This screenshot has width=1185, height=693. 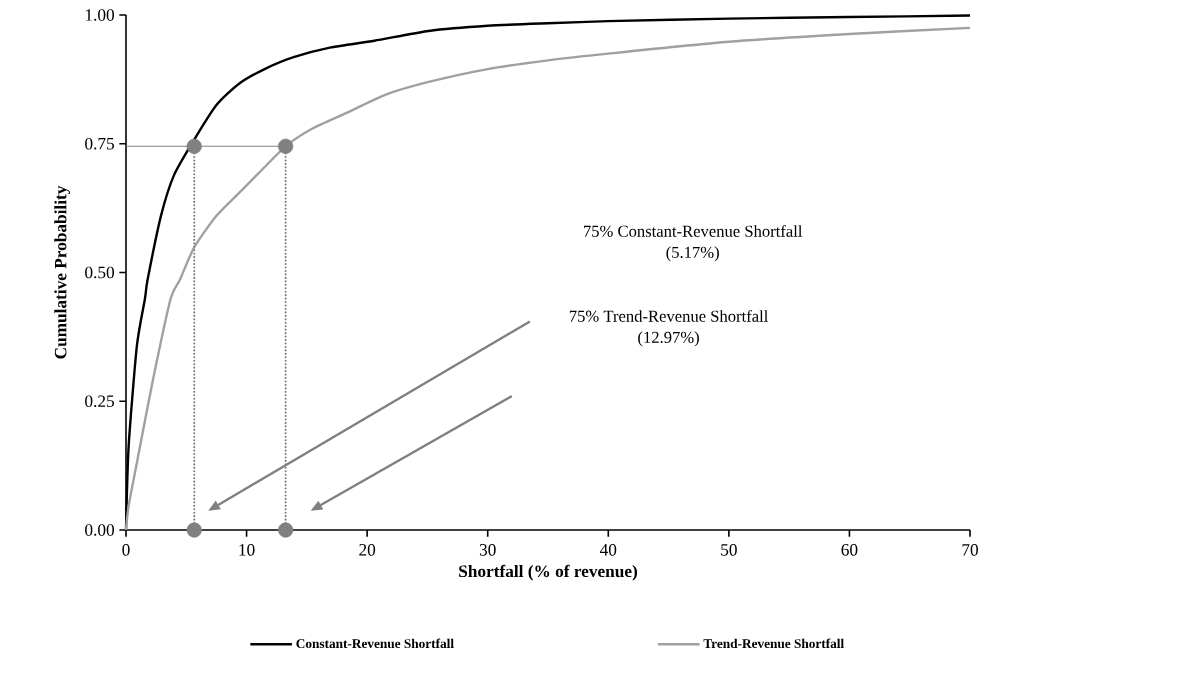 What do you see at coordinates (608, 550) in the screenshot?
I see `x-tick-label: 40` at bounding box center [608, 550].